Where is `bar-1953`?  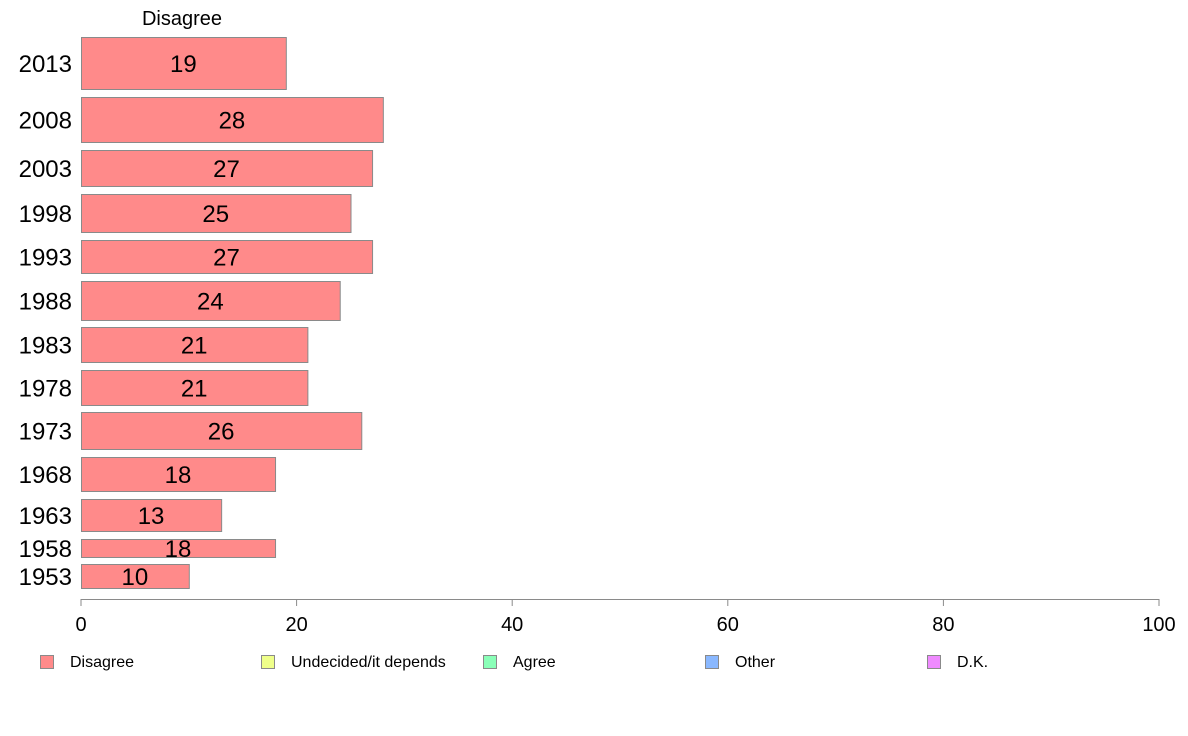 bar-1953 is located at coordinates (135, 576).